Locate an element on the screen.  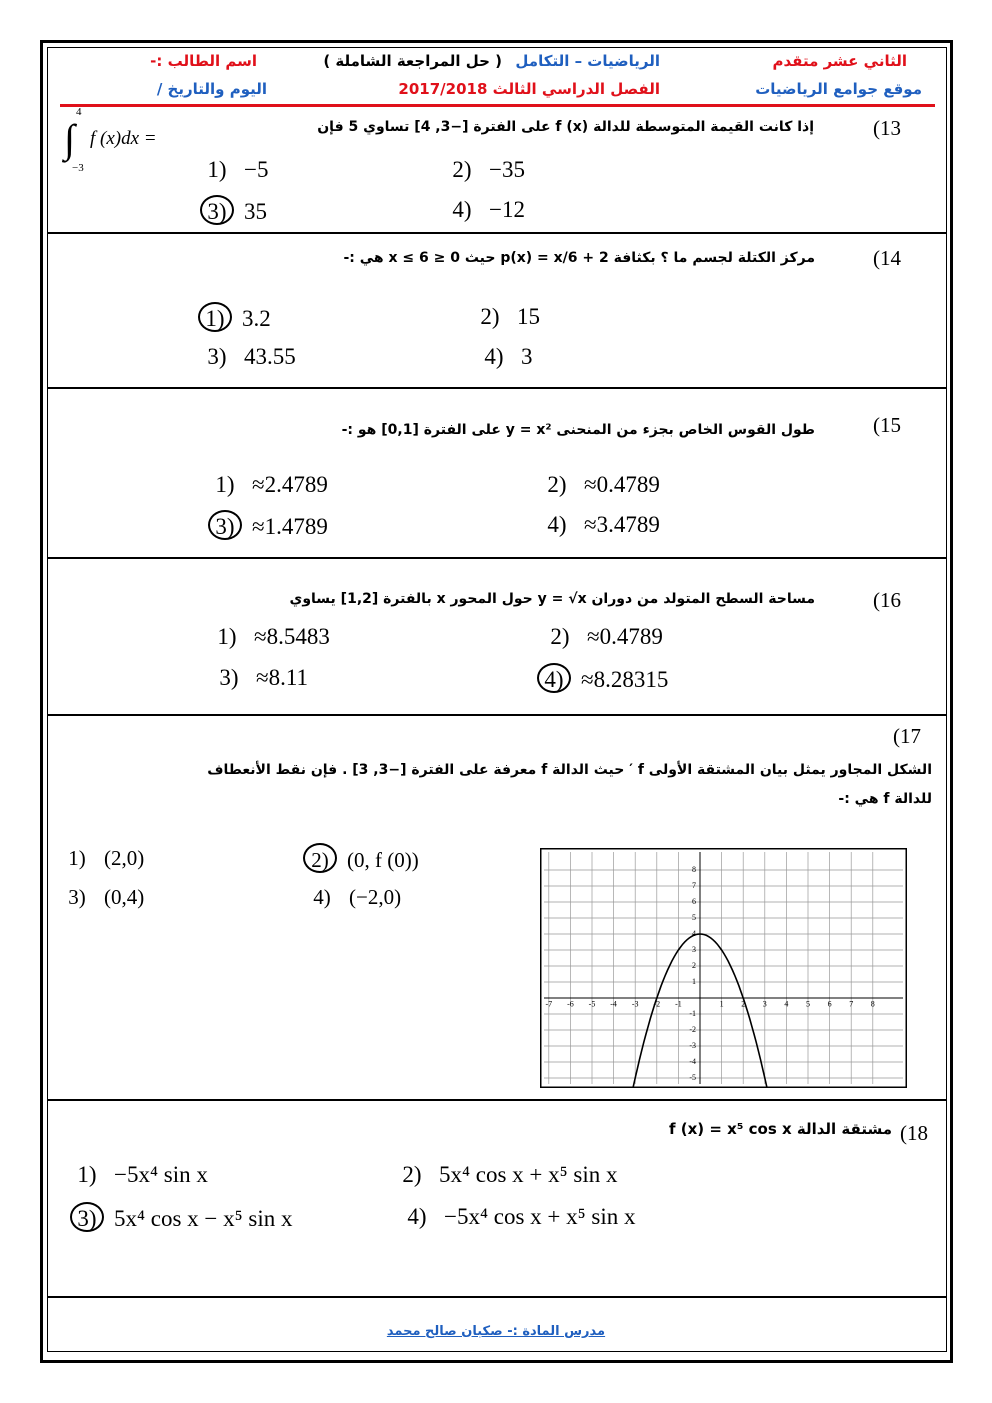
option: 3) 5x⁴ cos x − x⁵ sin x is located at coordinates (181, 1217).